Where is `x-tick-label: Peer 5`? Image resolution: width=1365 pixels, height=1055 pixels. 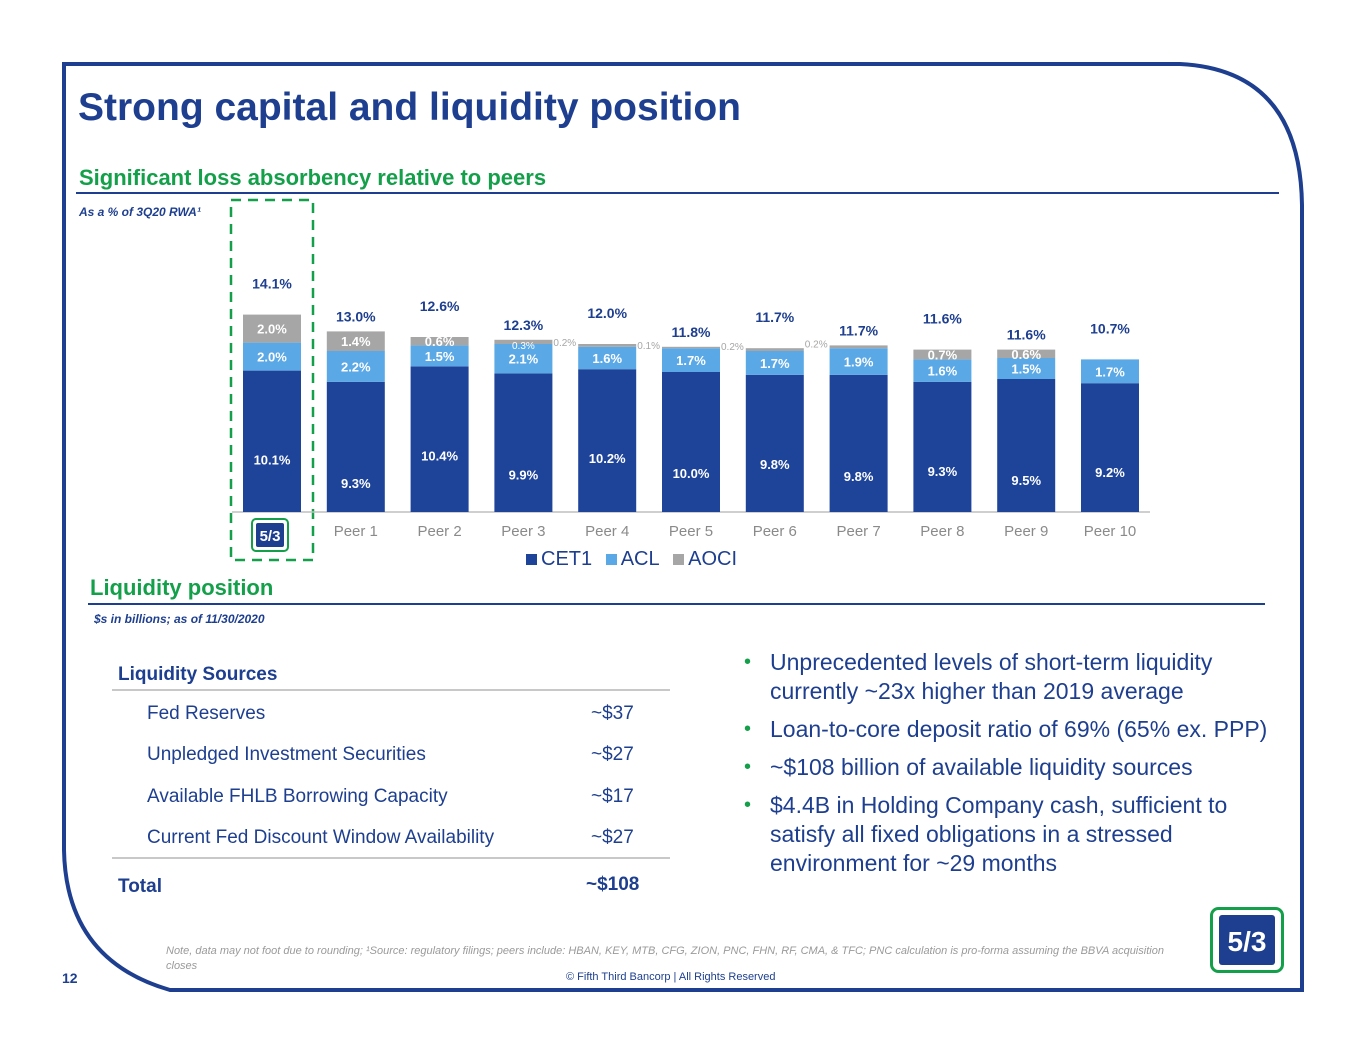 x-tick-label: Peer 5 is located at coordinates (691, 531).